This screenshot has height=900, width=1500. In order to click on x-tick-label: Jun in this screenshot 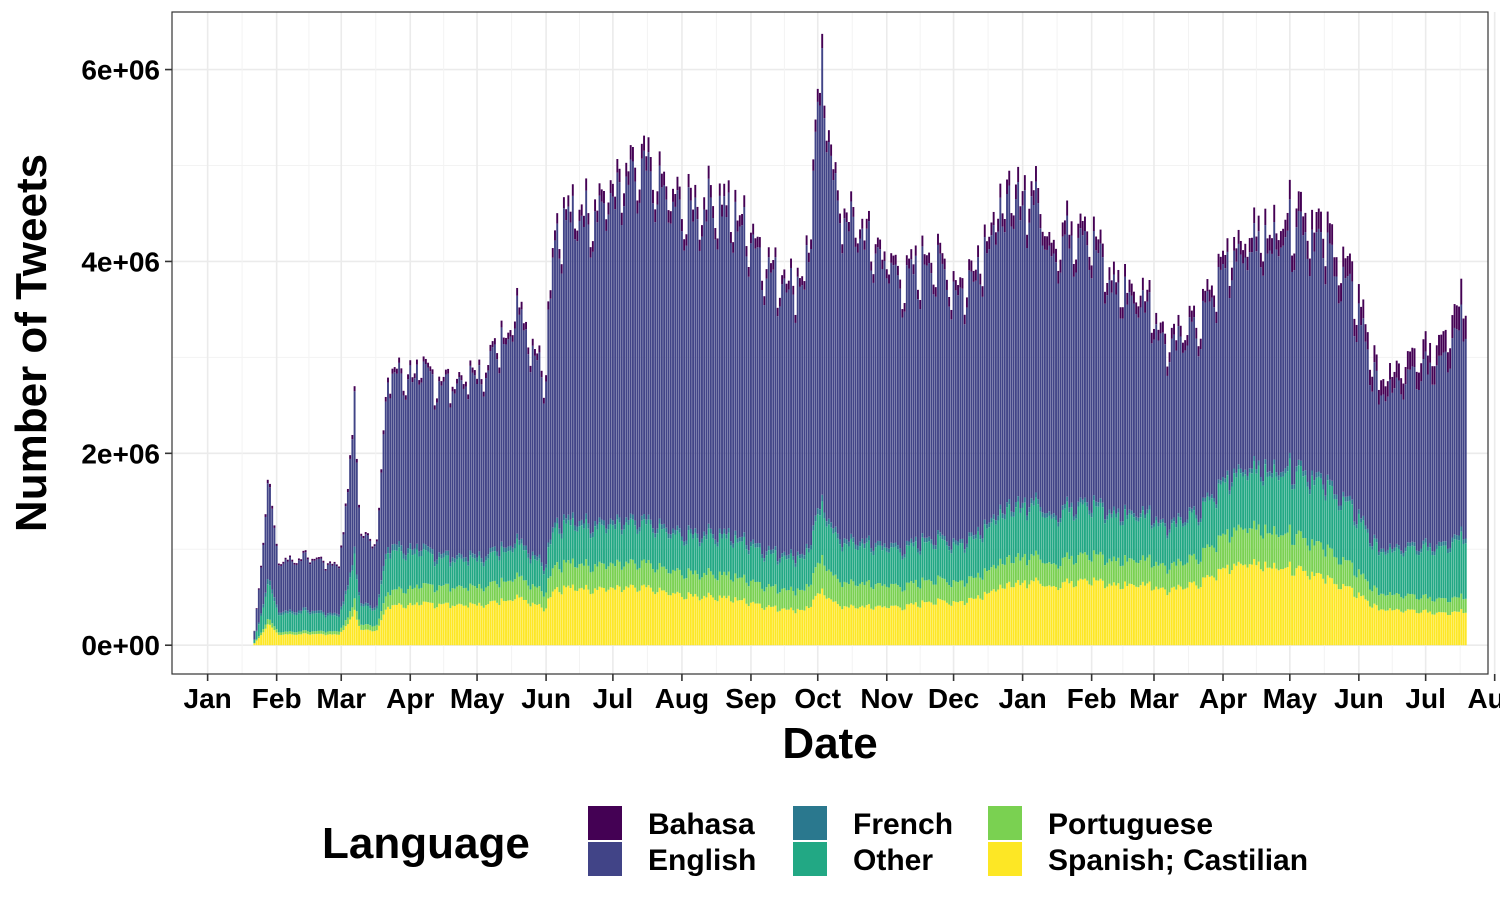, I will do `click(546, 698)`.